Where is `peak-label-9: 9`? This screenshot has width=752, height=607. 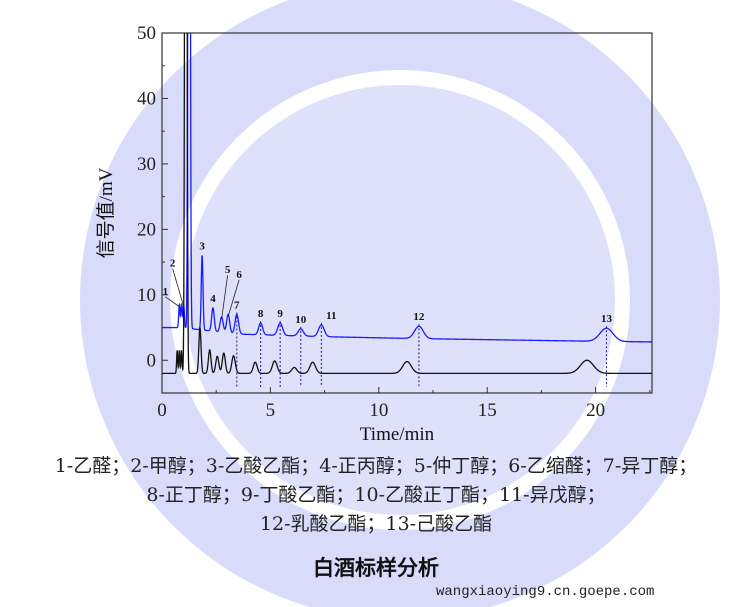 peak-label-9: 9 is located at coordinates (280, 314).